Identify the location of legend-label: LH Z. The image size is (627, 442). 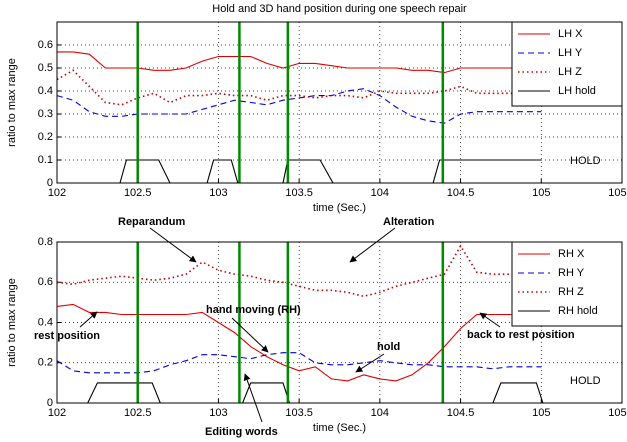
(570, 72).